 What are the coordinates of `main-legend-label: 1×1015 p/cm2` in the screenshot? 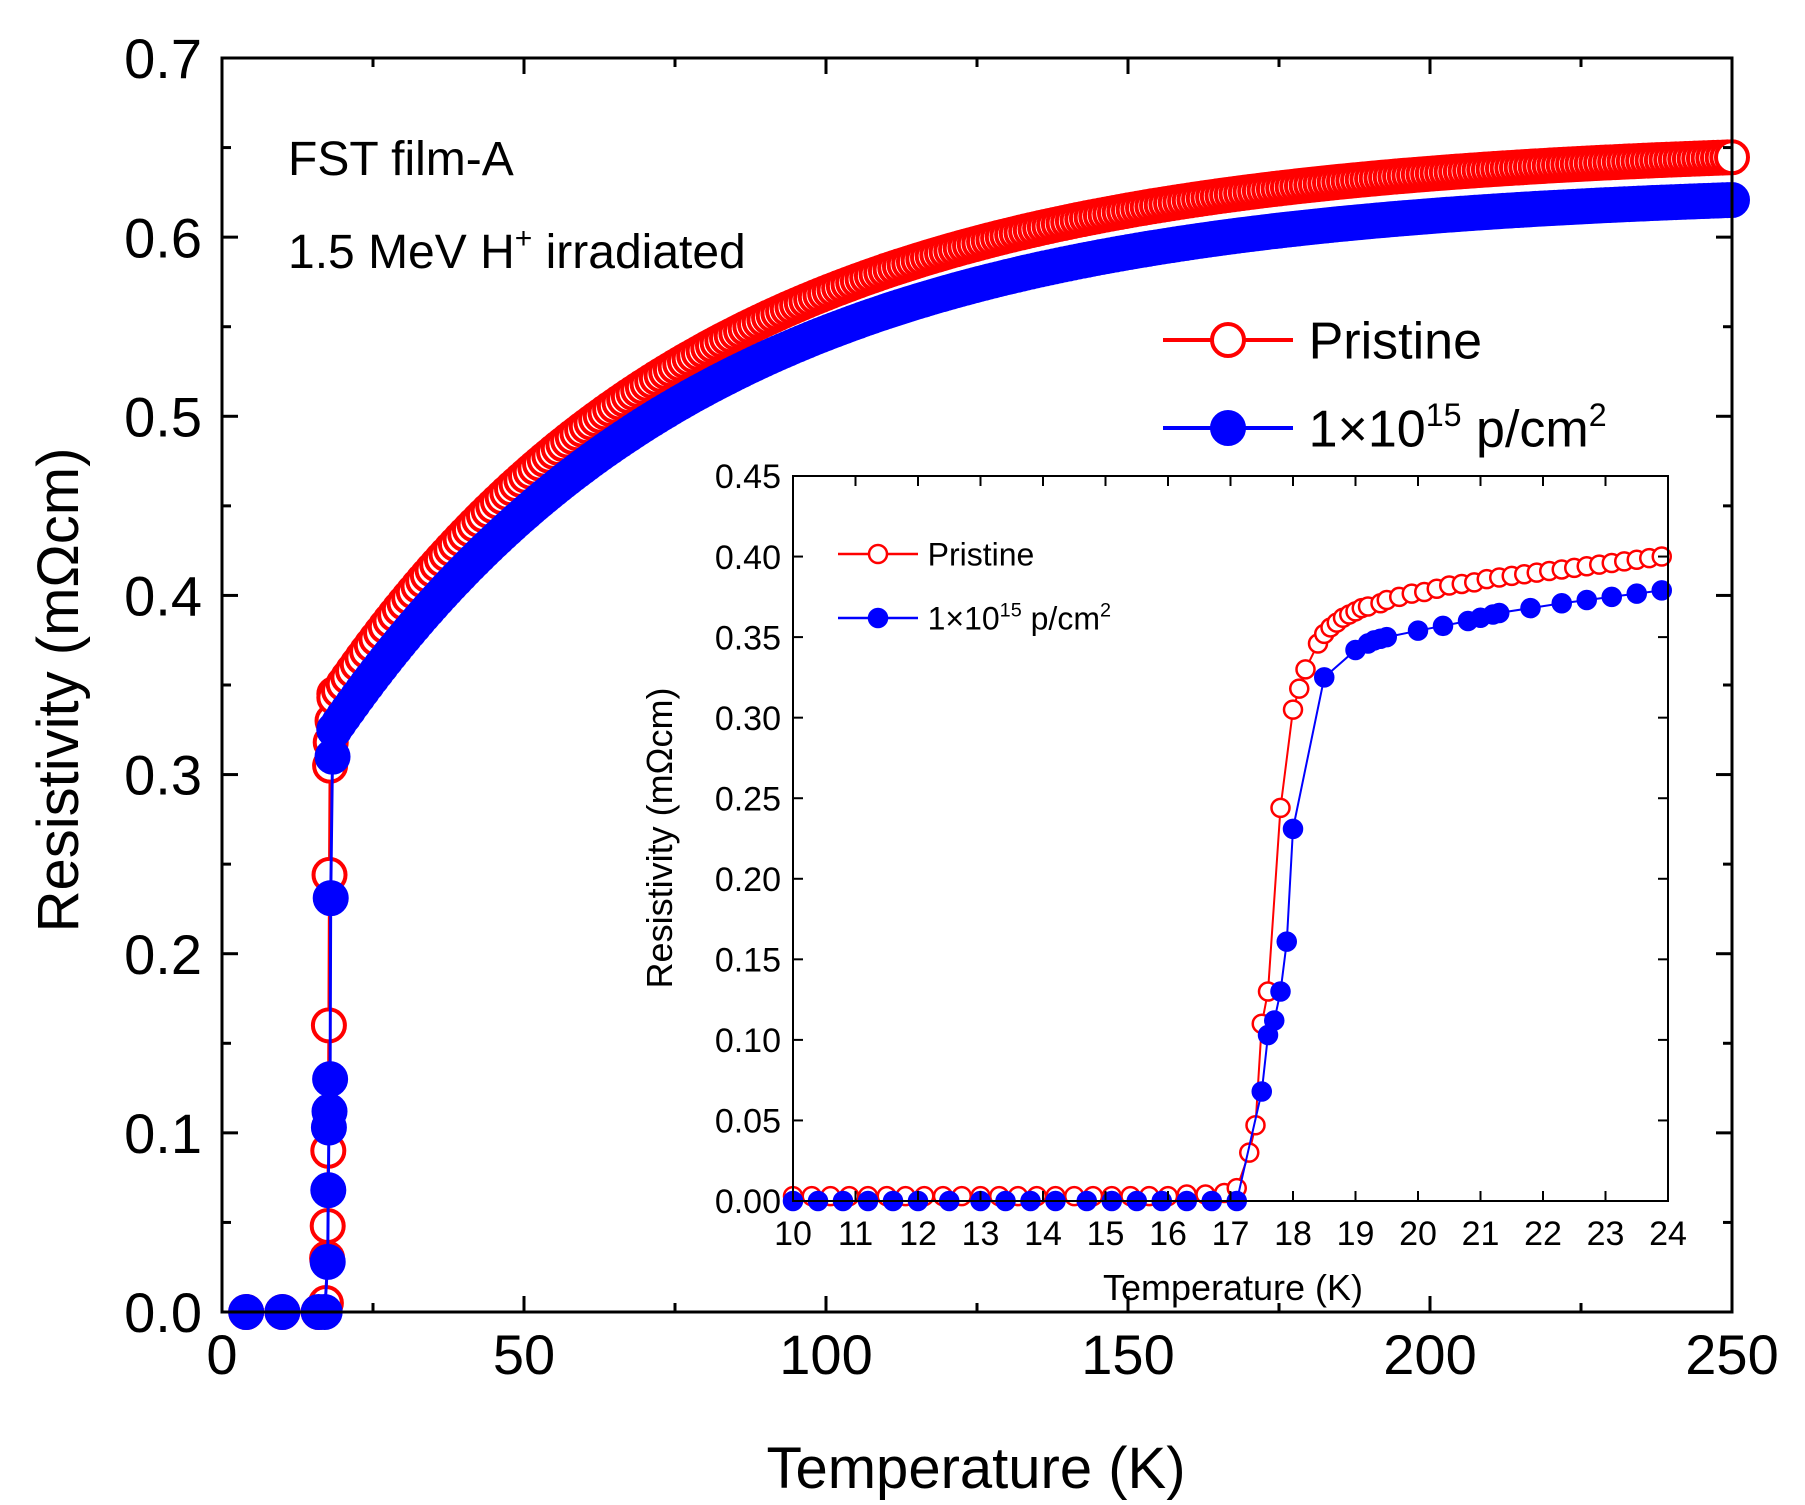 It's located at (1458, 428).